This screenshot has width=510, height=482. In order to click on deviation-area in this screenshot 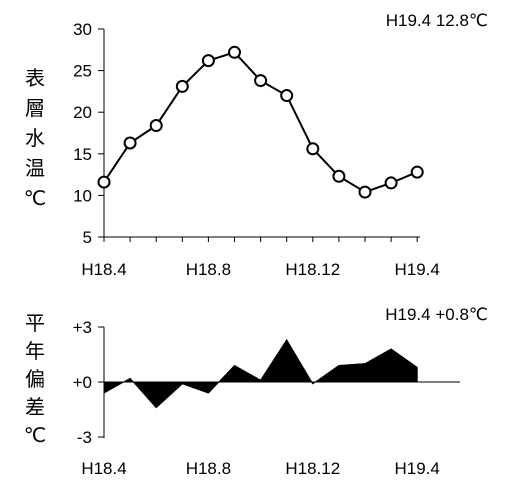, I will do `click(260, 373)`.